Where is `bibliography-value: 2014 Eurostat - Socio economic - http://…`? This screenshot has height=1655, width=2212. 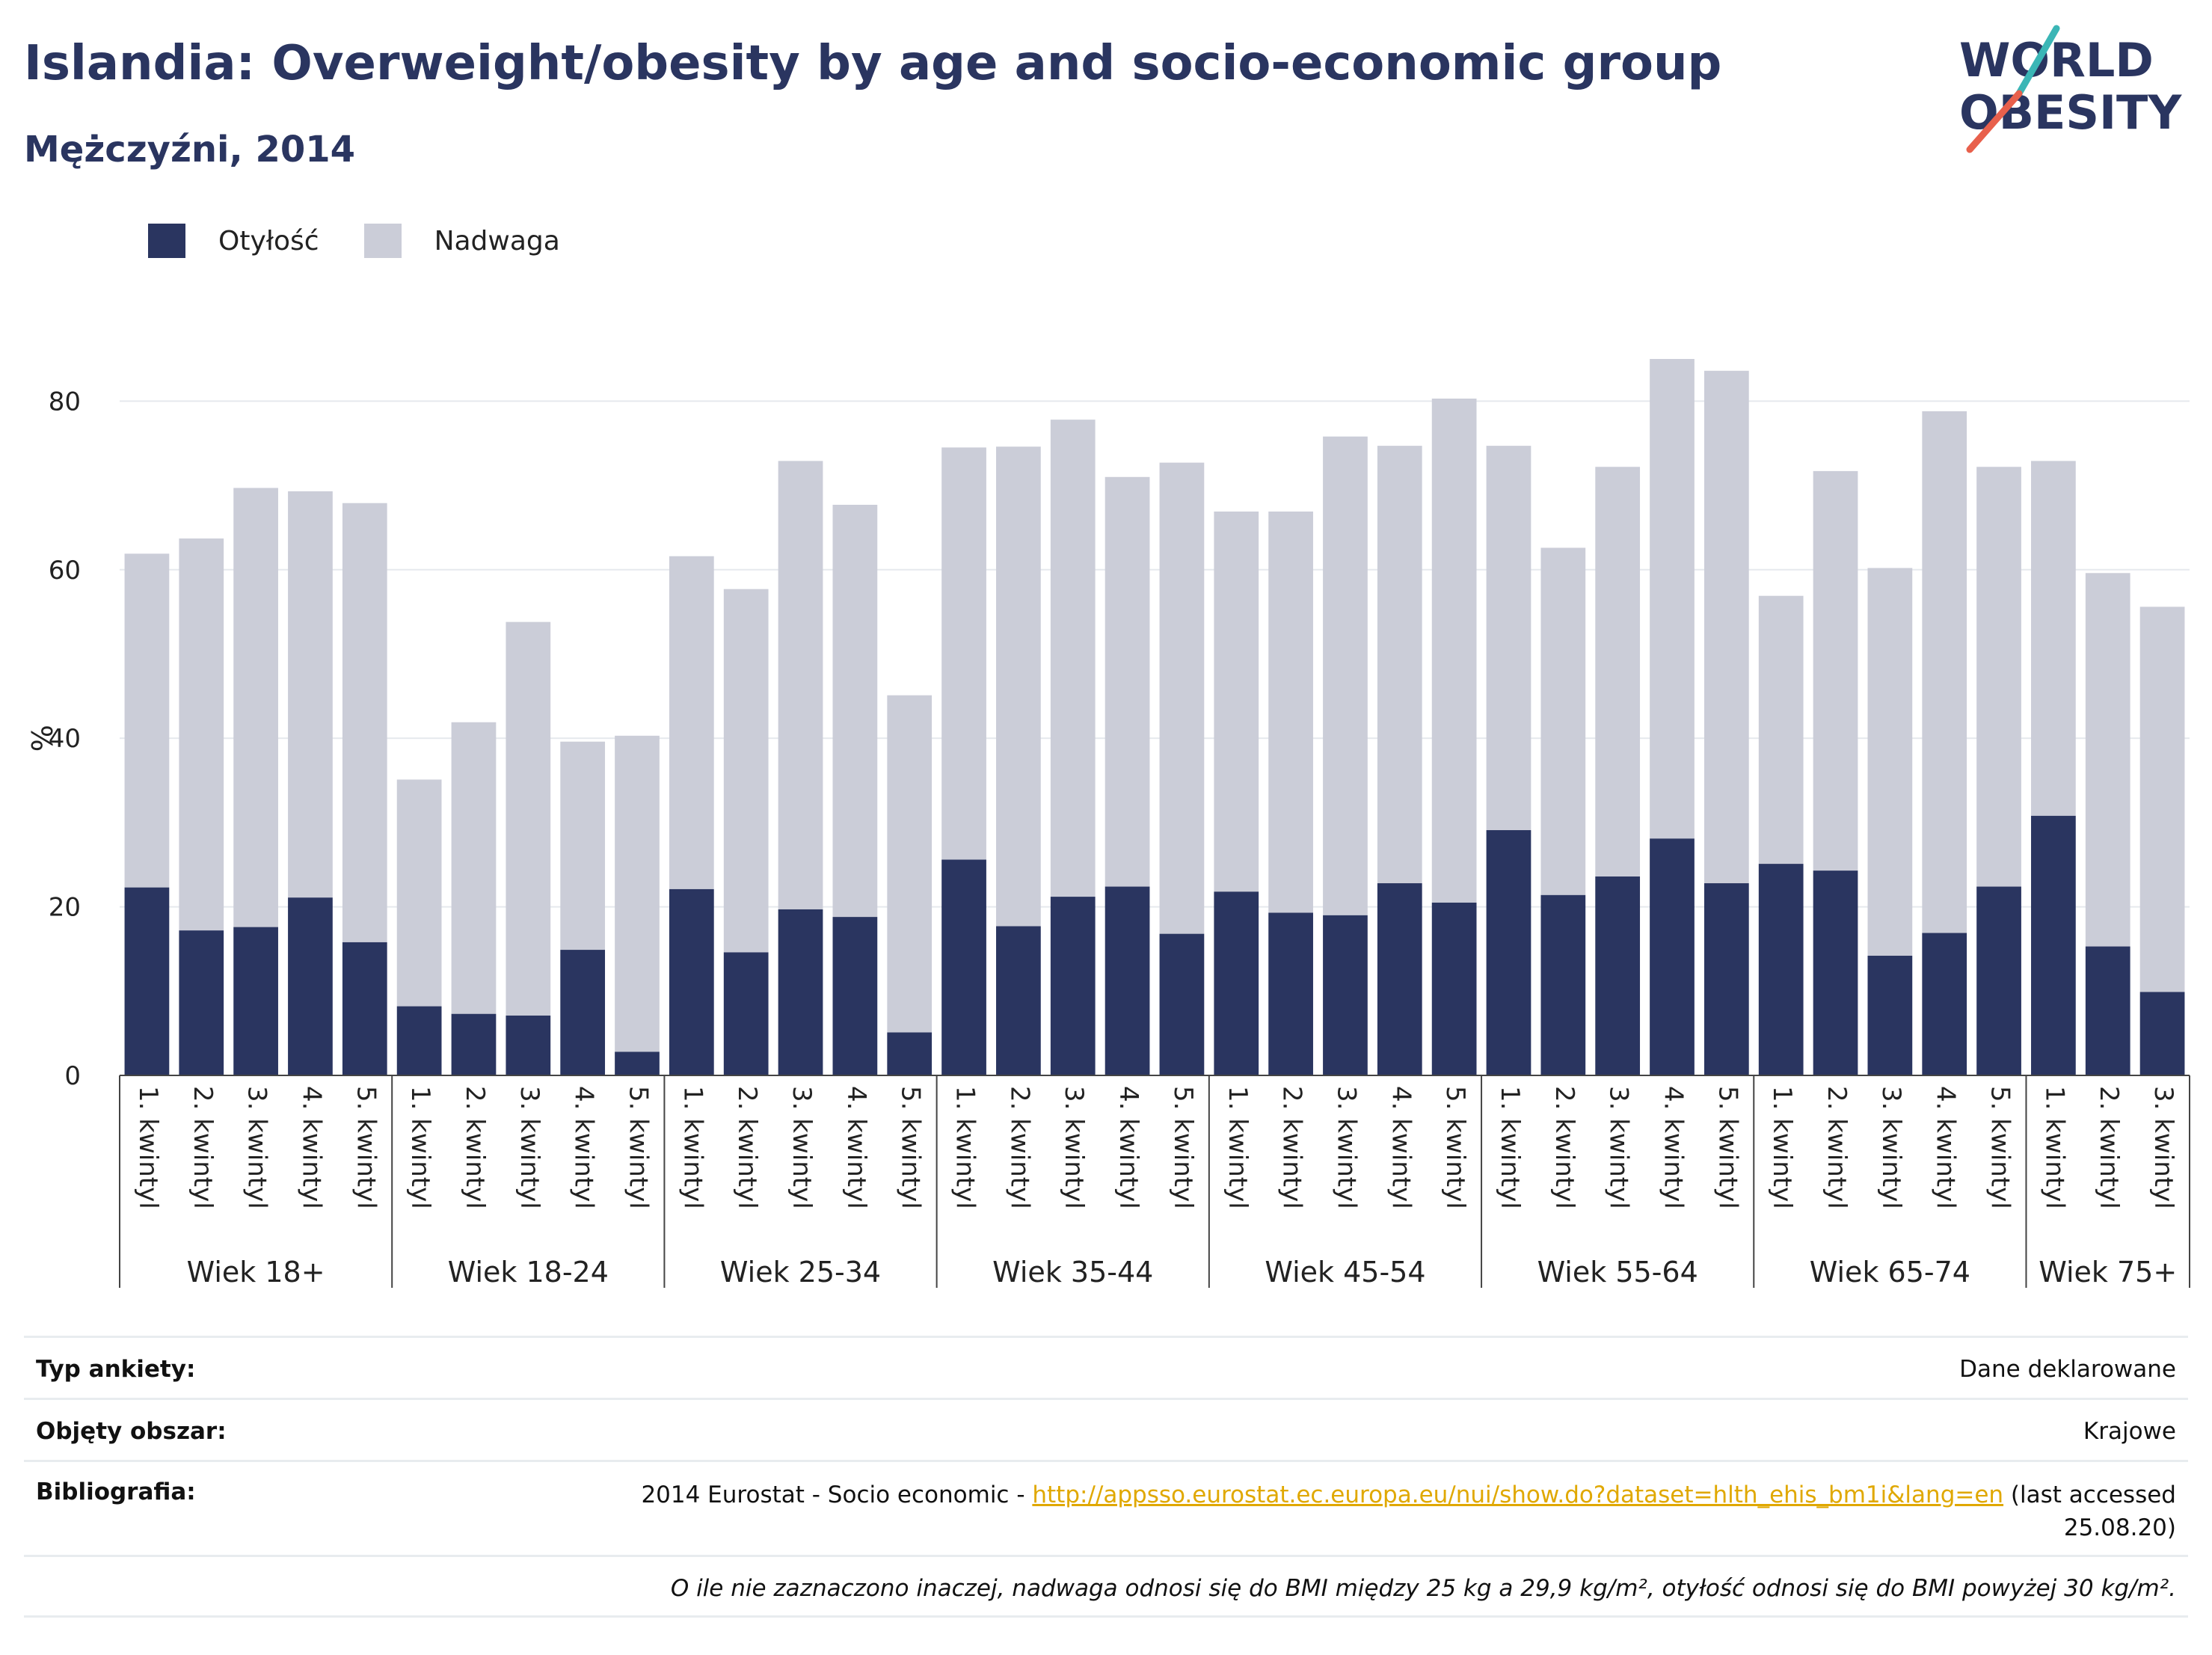 bibliography-value: 2014 Eurostat - Socio economic - http://… is located at coordinates (1408, 1511).